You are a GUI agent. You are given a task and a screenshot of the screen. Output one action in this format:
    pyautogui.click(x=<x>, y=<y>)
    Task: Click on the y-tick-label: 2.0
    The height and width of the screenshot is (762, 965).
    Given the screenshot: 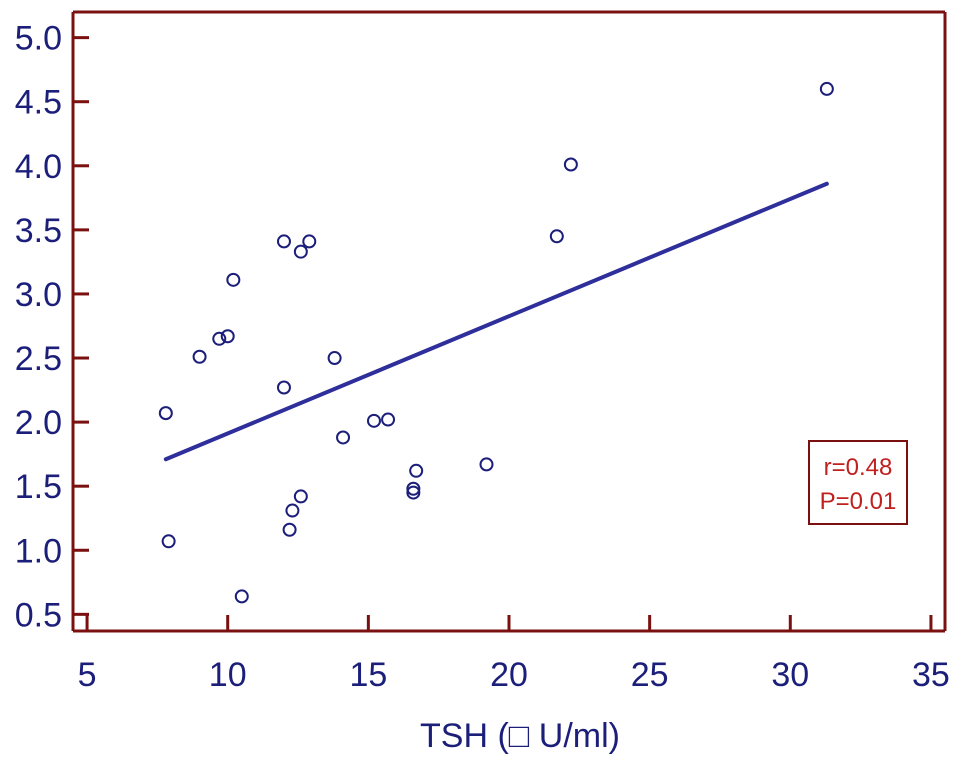 What is the action you would take?
    pyautogui.click(x=38, y=423)
    